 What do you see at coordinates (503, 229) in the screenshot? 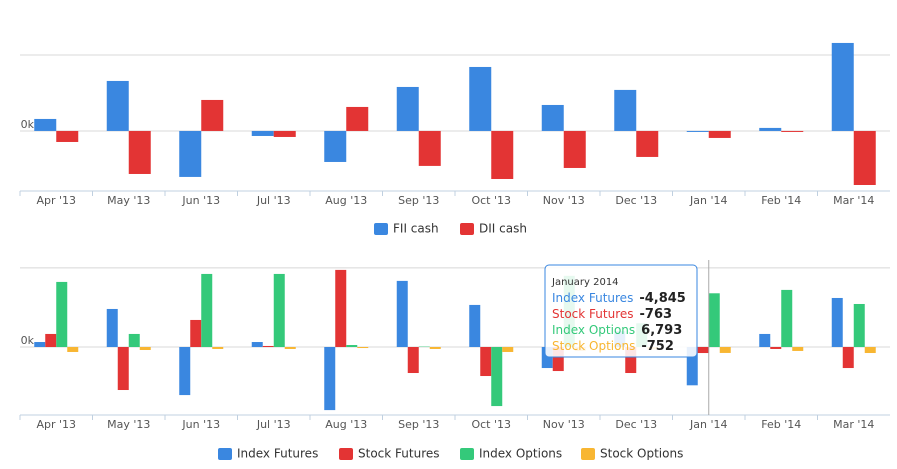
I see `legend-label: DII cash` at bounding box center [503, 229].